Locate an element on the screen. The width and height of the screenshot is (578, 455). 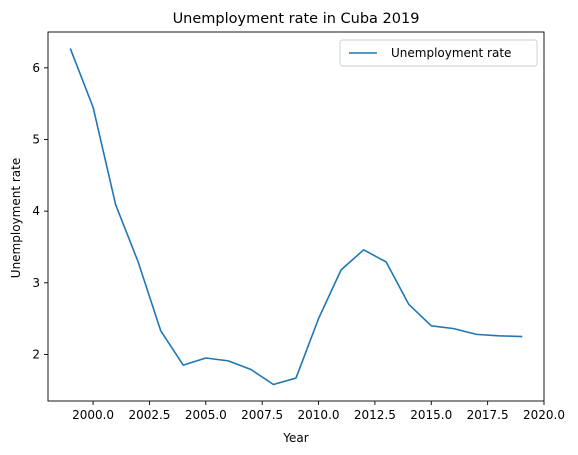
x-tick-label: 2015.0 is located at coordinates (431, 415).